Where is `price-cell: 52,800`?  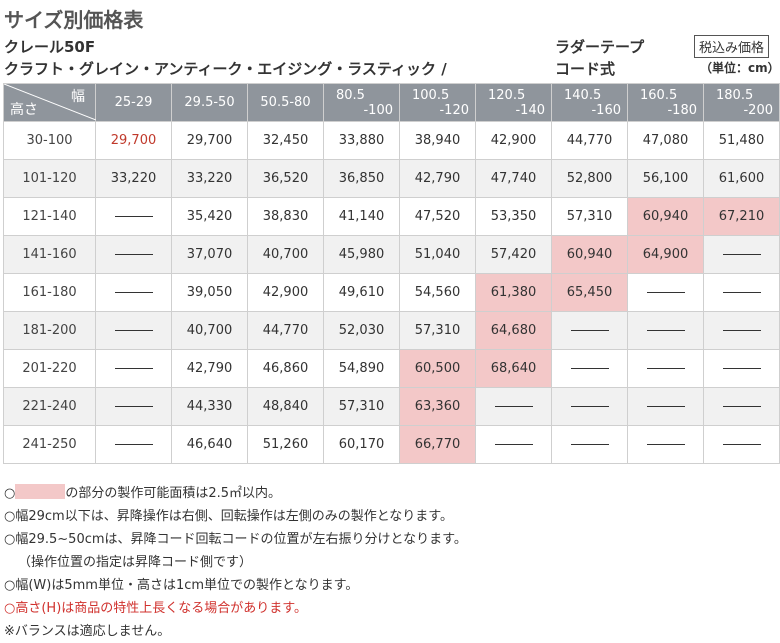
price-cell: 52,800 is located at coordinates (589, 178).